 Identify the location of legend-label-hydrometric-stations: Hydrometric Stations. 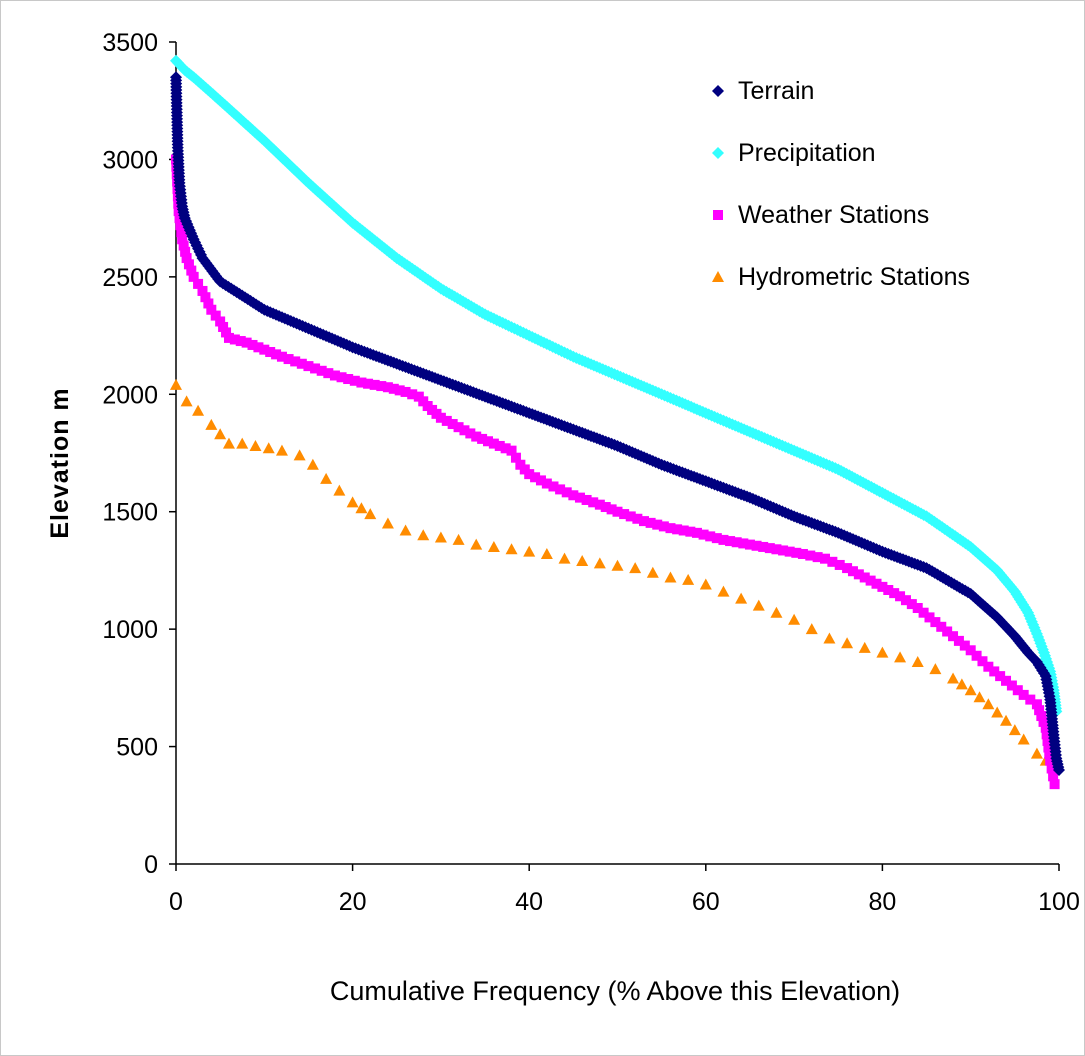
(854, 277).